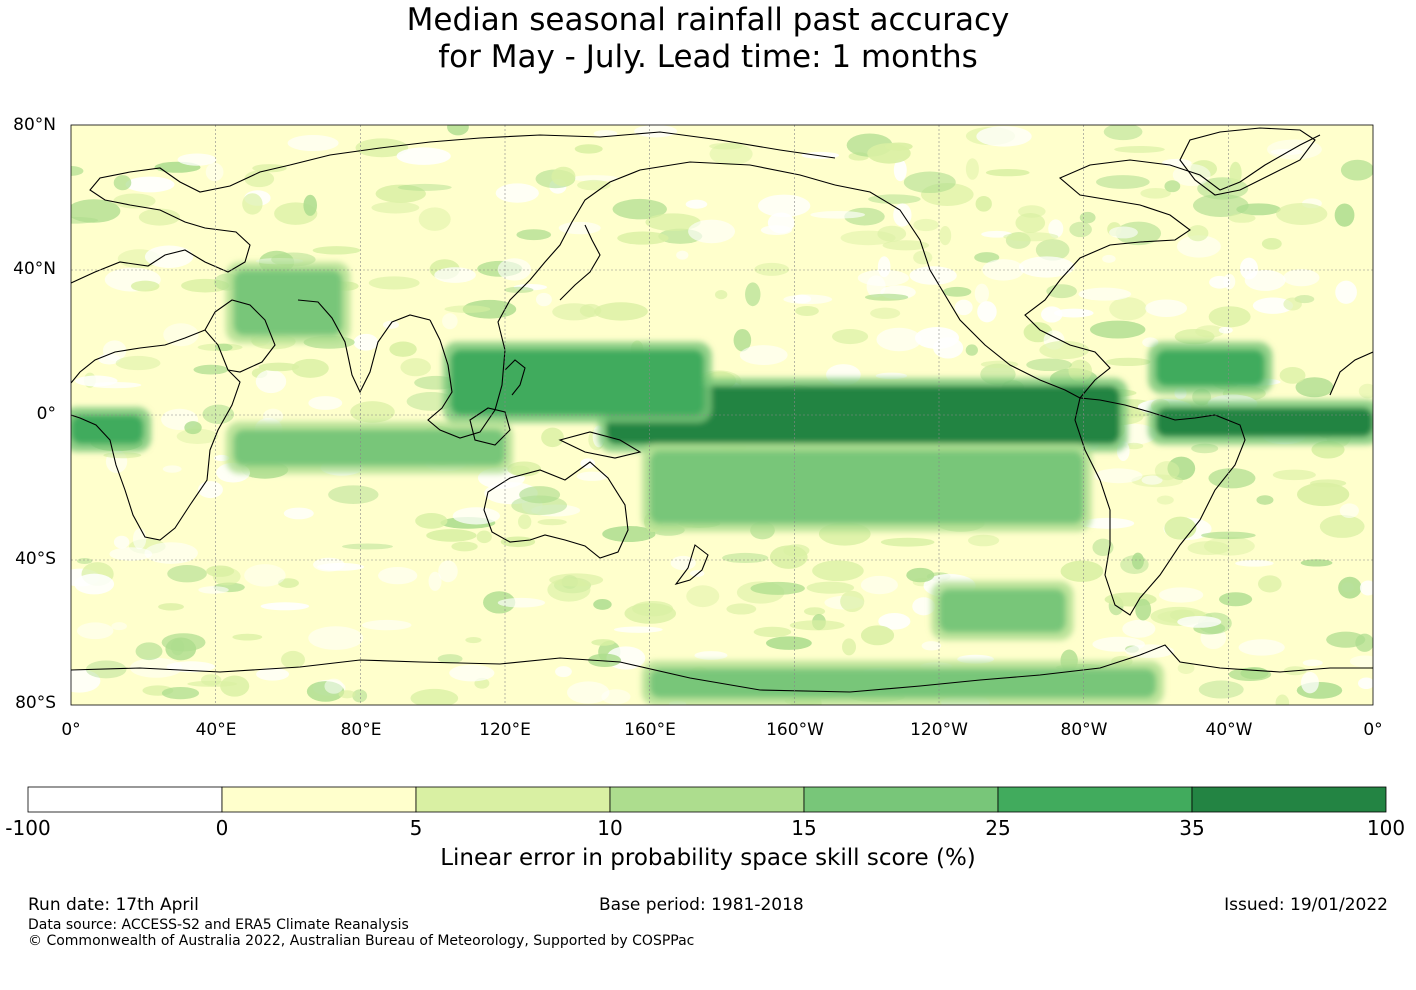 This screenshot has height=990, width=1416. I want to click on chart-title-line1: Median seasonal rainfall past accuracy, so click(708, 20).